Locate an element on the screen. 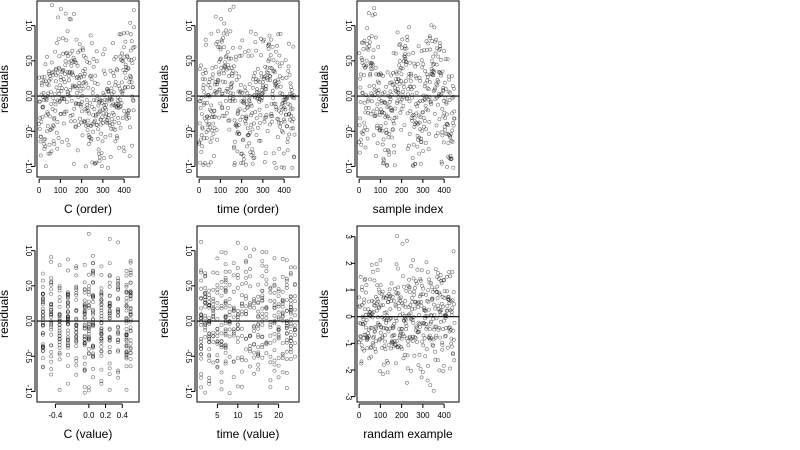  x-tick-label: 100 is located at coordinates (61, 190).